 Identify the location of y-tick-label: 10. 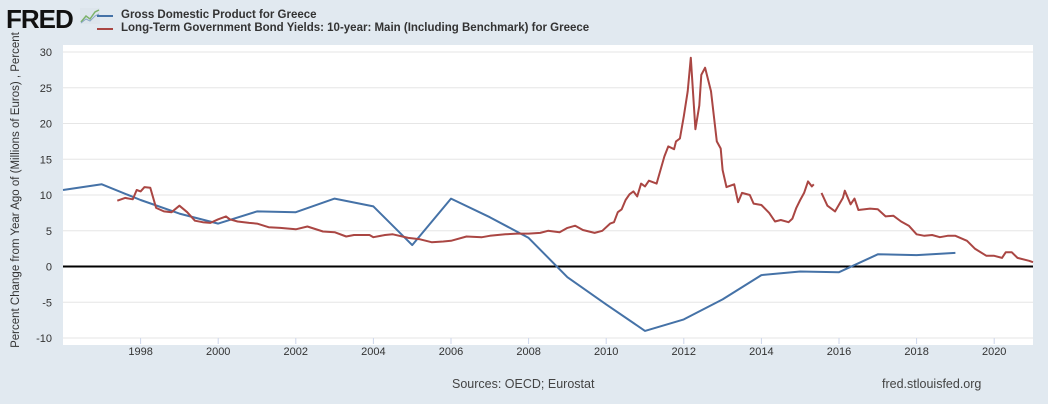
(46, 196).